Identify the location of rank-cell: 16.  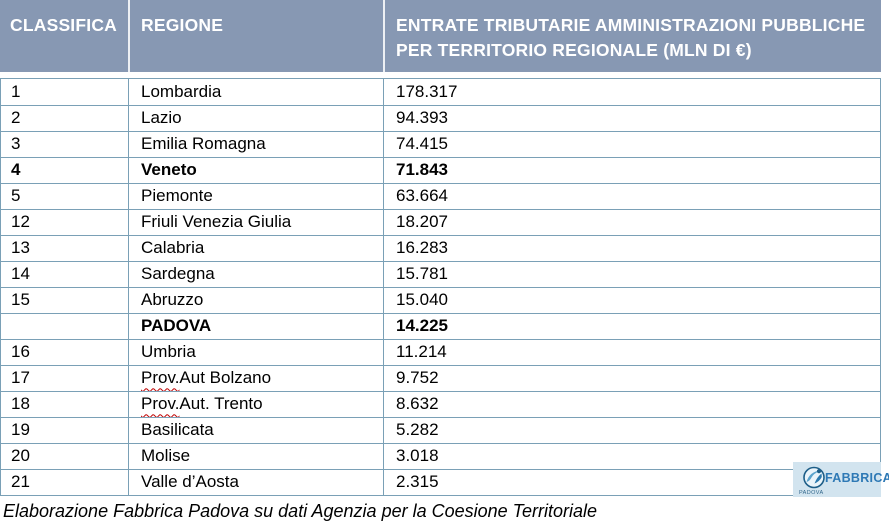
(20, 352).